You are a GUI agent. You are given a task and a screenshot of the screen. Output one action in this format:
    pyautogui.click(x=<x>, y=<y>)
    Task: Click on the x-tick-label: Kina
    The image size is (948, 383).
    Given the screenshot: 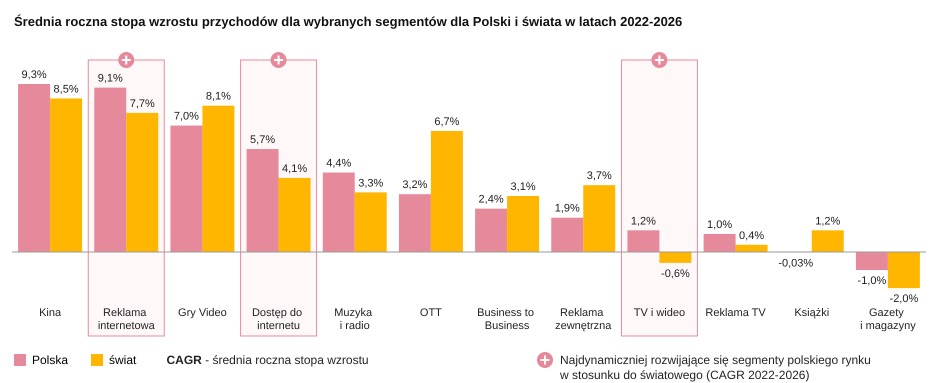 What is the action you would take?
    pyautogui.click(x=50, y=313)
    